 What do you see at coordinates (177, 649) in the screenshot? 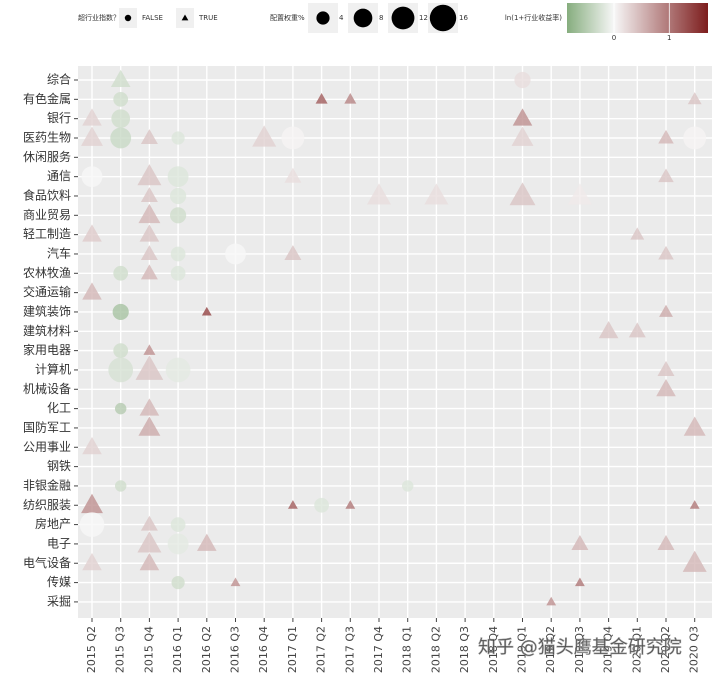
I see `x-tick-label: 2016 Q1` at bounding box center [177, 649].